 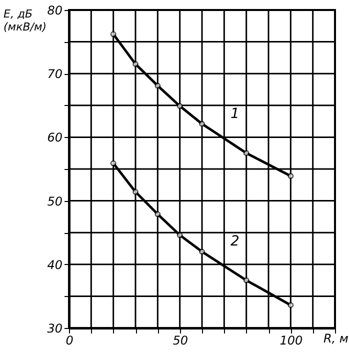 What do you see at coordinates (180, 341) in the screenshot?
I see `x-tick-label: 50` at bounding box center [180, 341].